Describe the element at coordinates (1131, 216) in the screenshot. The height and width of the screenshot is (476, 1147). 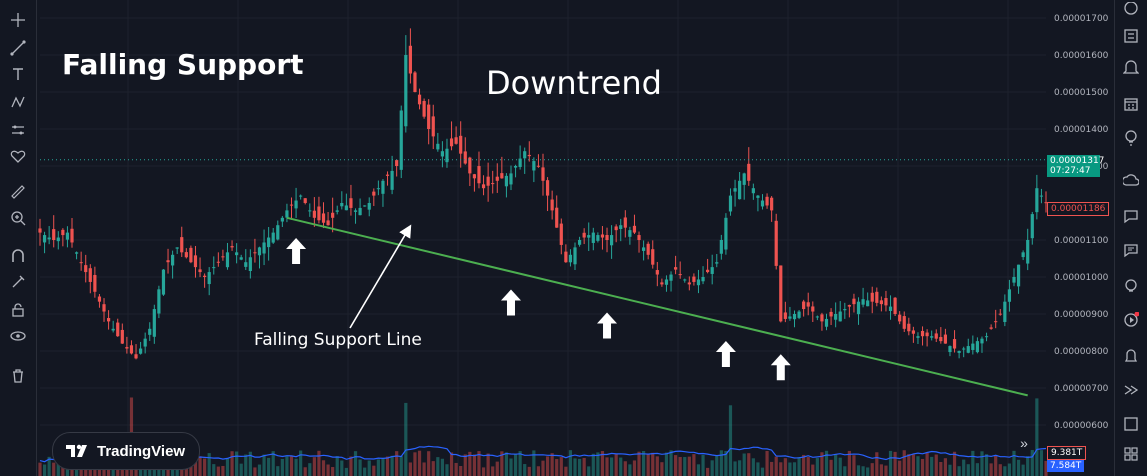
I see `chat-icon` at that location.